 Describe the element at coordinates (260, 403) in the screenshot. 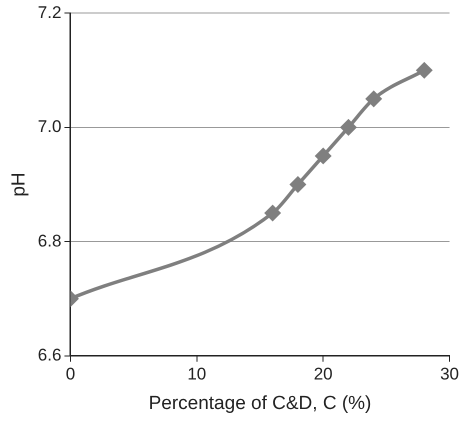

I see `x-axis-title: Percentage of C&D, C (%)` at that location.